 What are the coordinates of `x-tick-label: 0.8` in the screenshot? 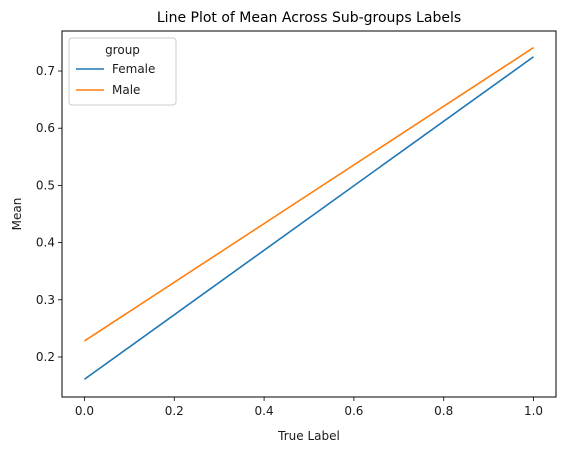 It's located at (443, 411).